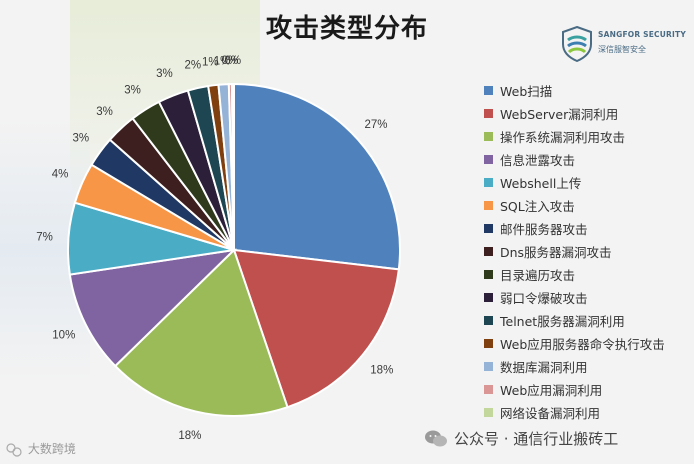  I want to click on legend-item: 数据库漏洞利用, so click(574, 366).